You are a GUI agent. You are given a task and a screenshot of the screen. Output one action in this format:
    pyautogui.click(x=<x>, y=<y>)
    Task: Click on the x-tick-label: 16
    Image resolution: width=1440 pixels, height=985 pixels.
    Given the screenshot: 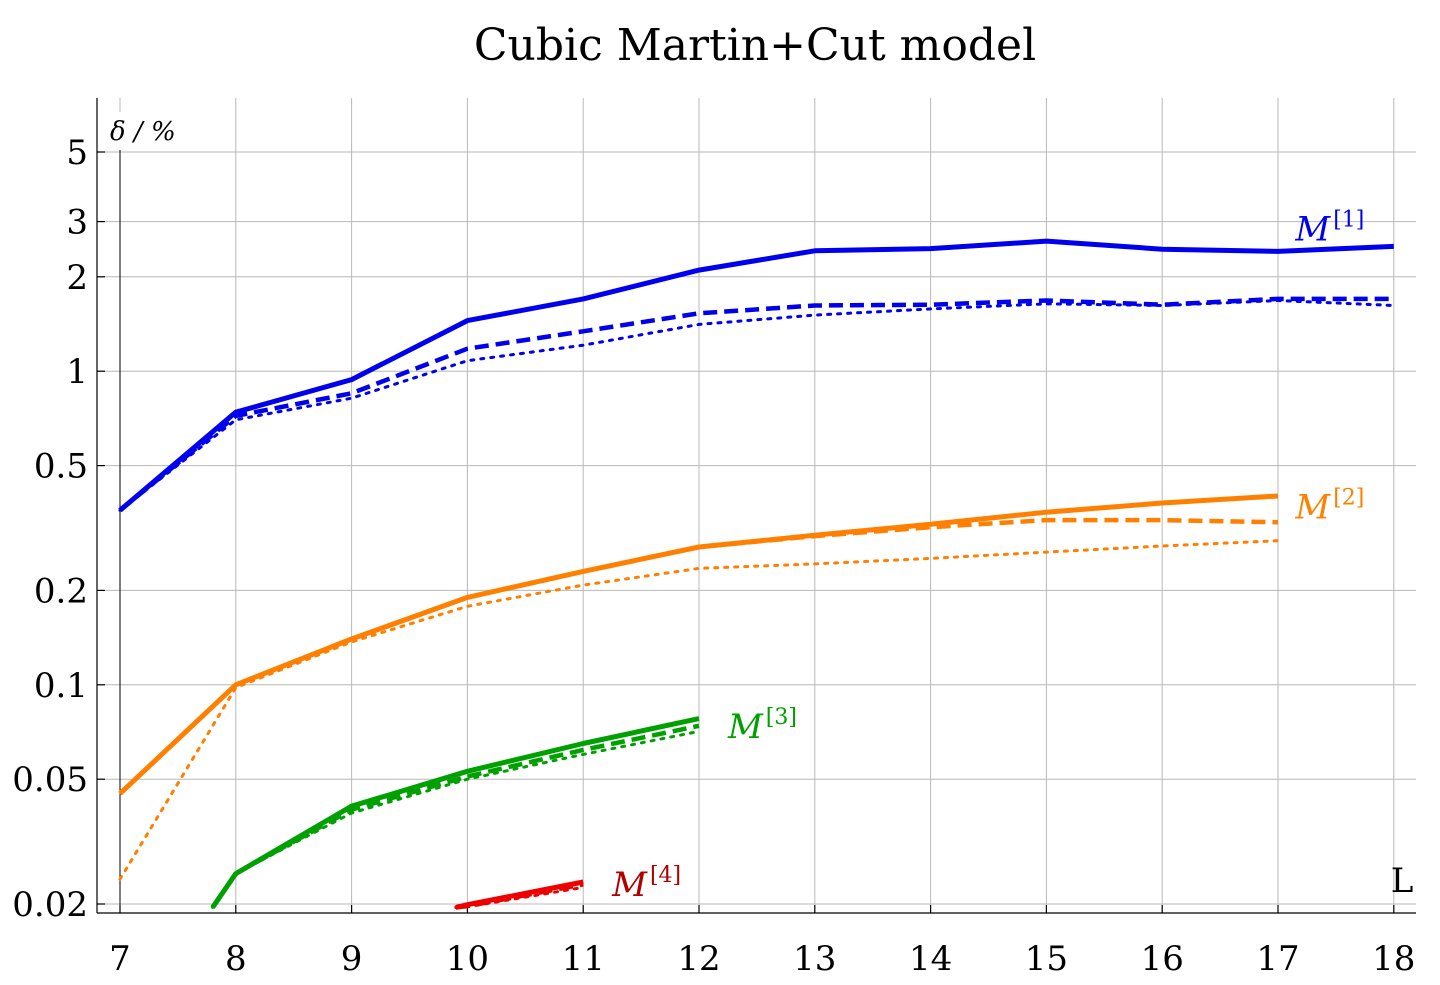 What is the action you would take?
    pyautogui.click(x=1162, y=959)
    